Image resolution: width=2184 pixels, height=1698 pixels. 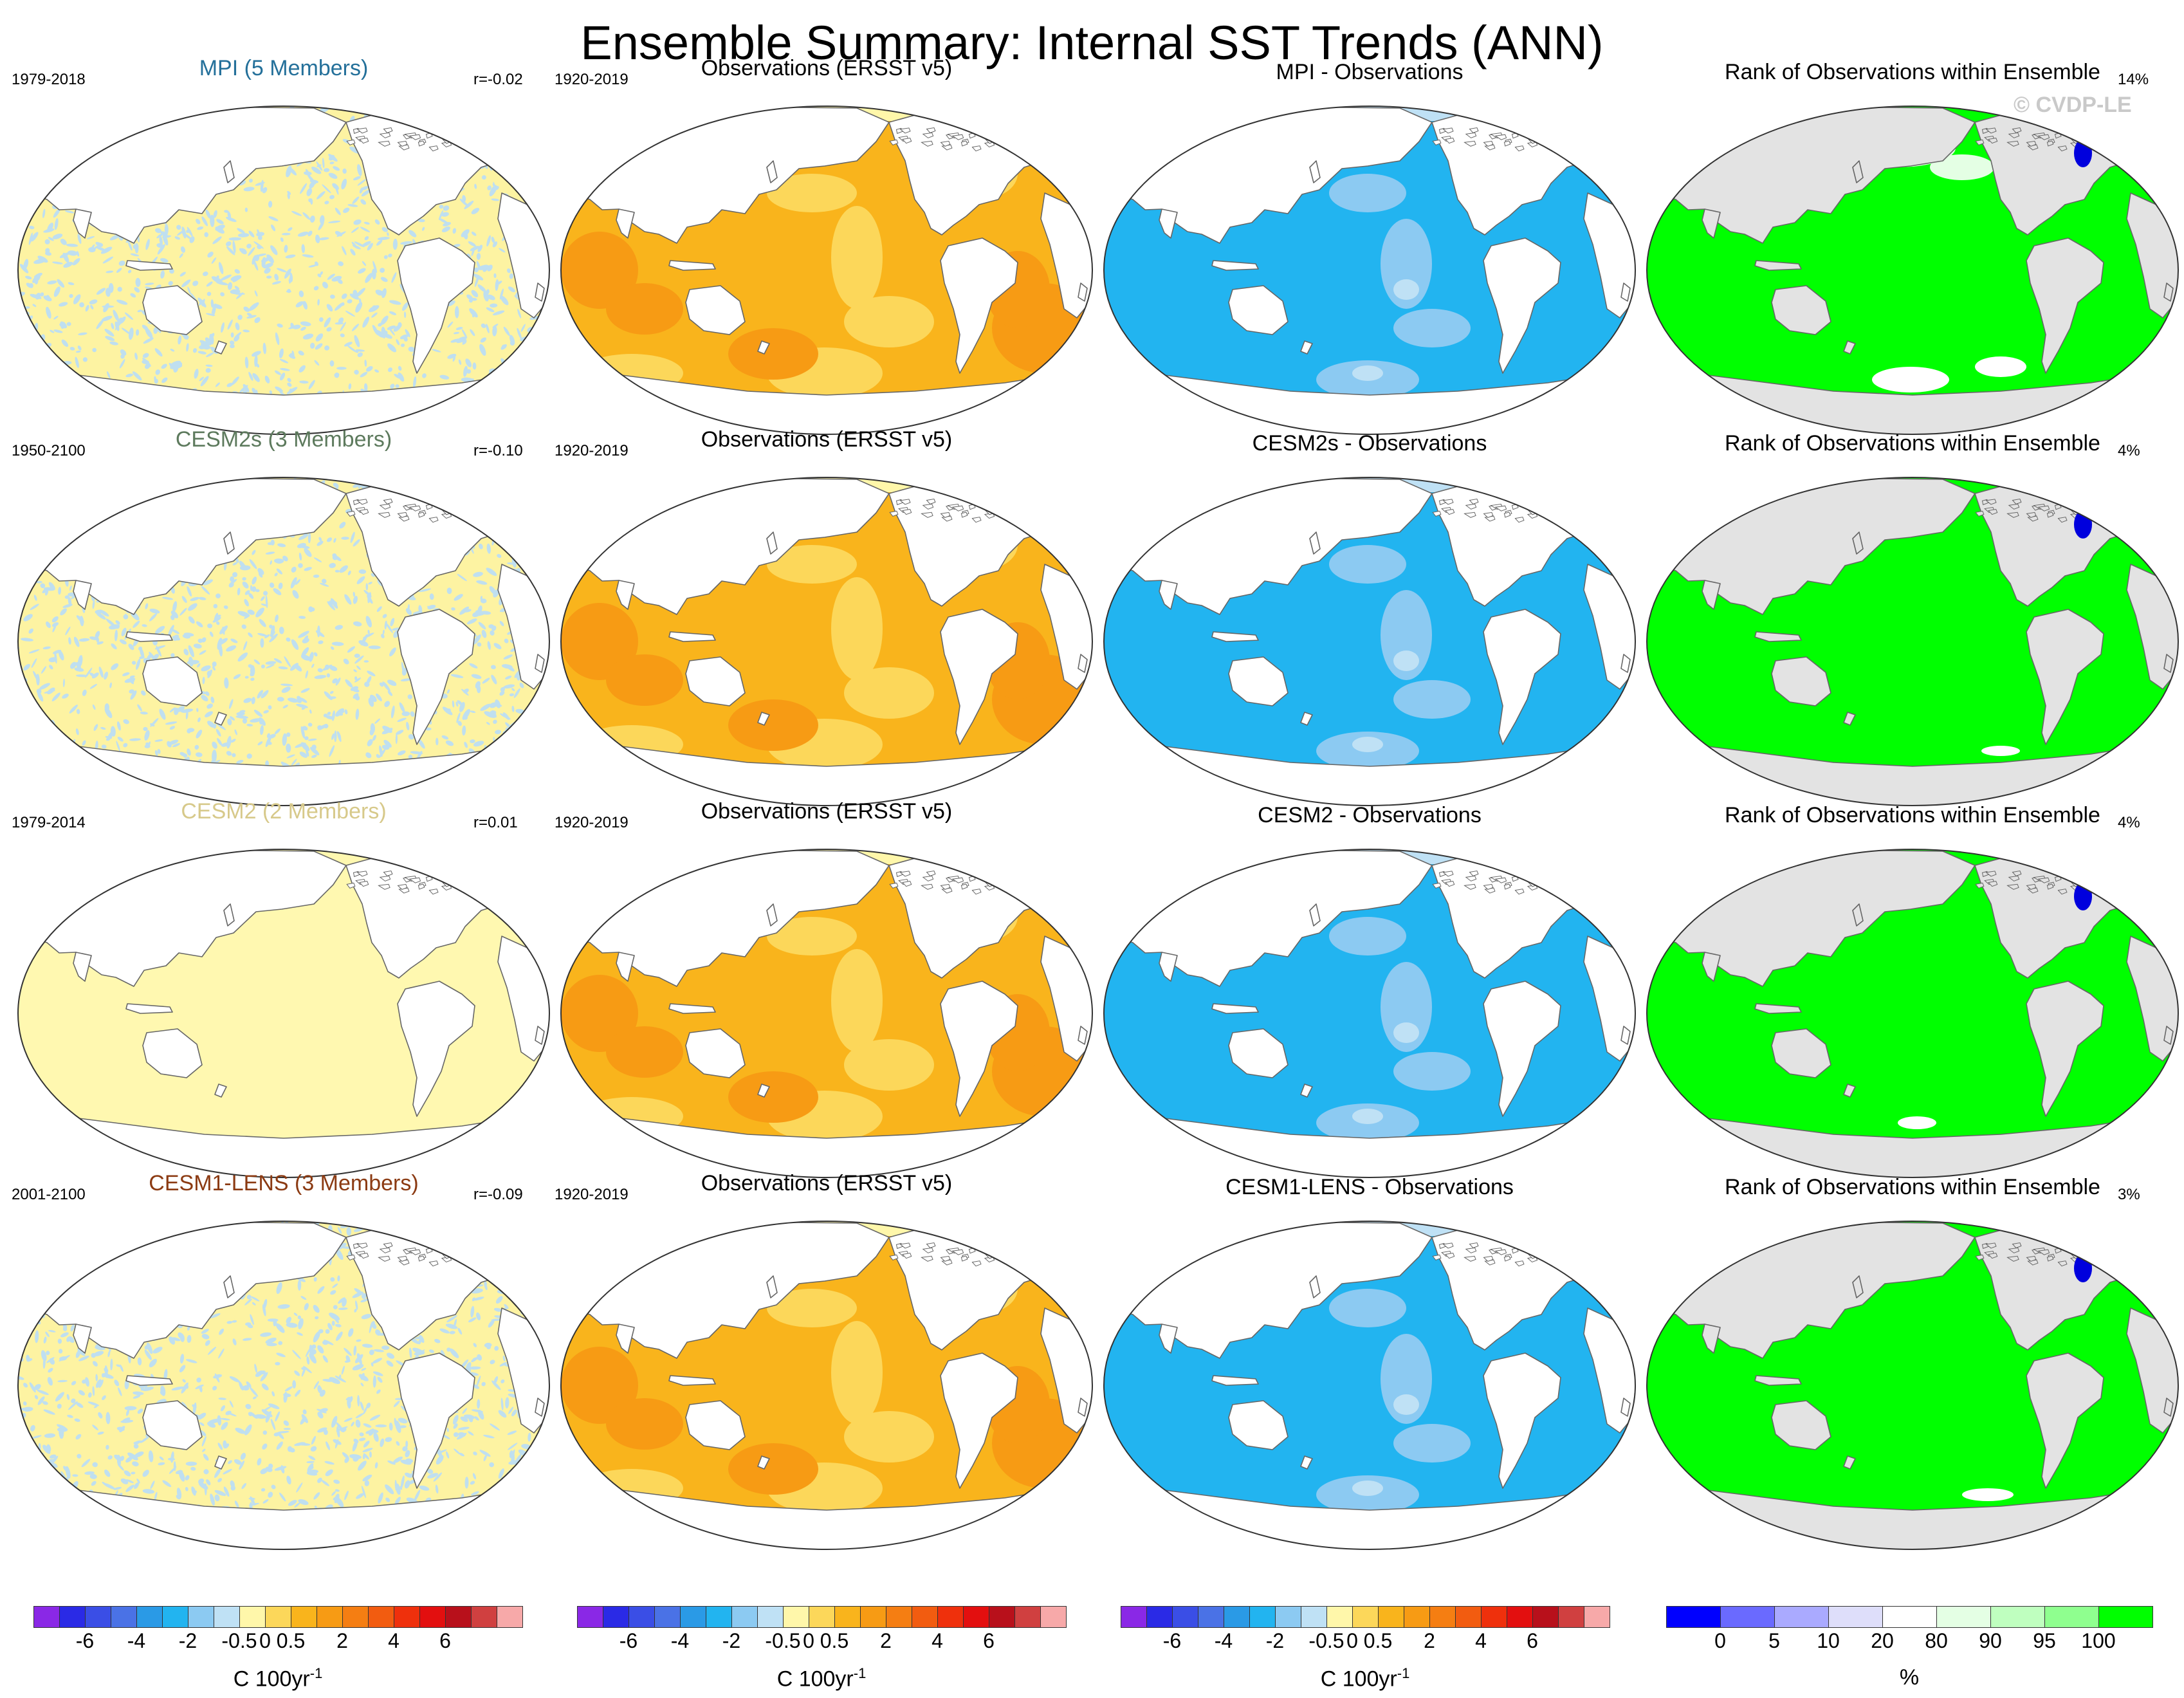 What do you see at coordinates (149, 636) in the screenshot?
I see `land-indonesia` at bounding box center [149, 636].